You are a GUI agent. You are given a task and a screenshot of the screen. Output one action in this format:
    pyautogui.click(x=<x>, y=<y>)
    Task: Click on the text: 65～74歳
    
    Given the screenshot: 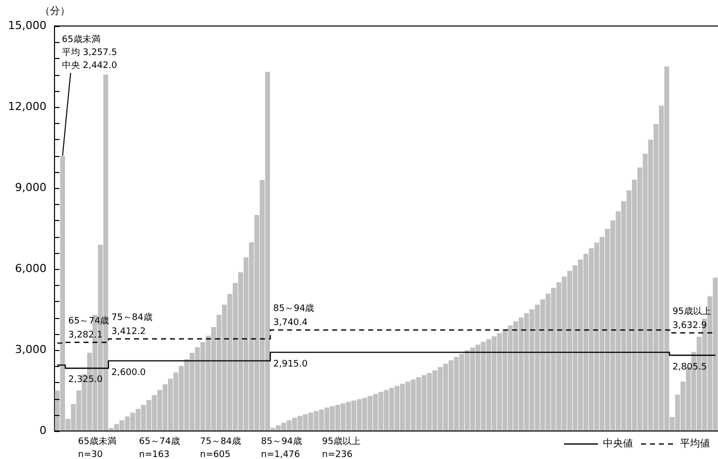 What is the action you would take?
    pyautogui.click(x=160, y=442)
    